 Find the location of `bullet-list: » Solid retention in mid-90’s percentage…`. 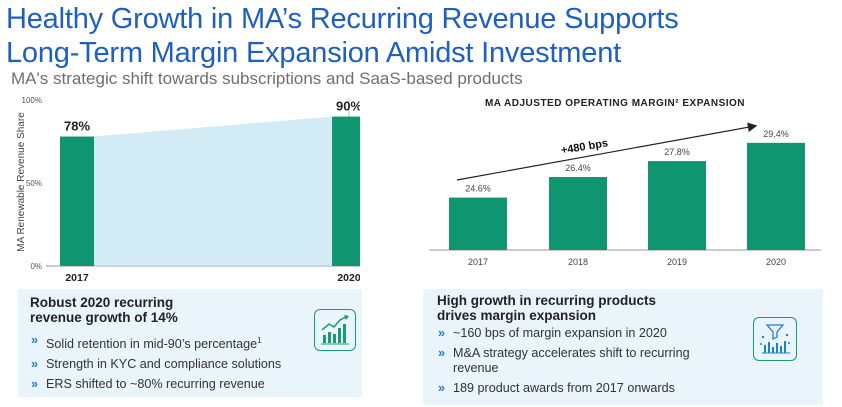

bullet-list: » Solid retention in mid-90’s percentage… is located at coordinates (163, 365).